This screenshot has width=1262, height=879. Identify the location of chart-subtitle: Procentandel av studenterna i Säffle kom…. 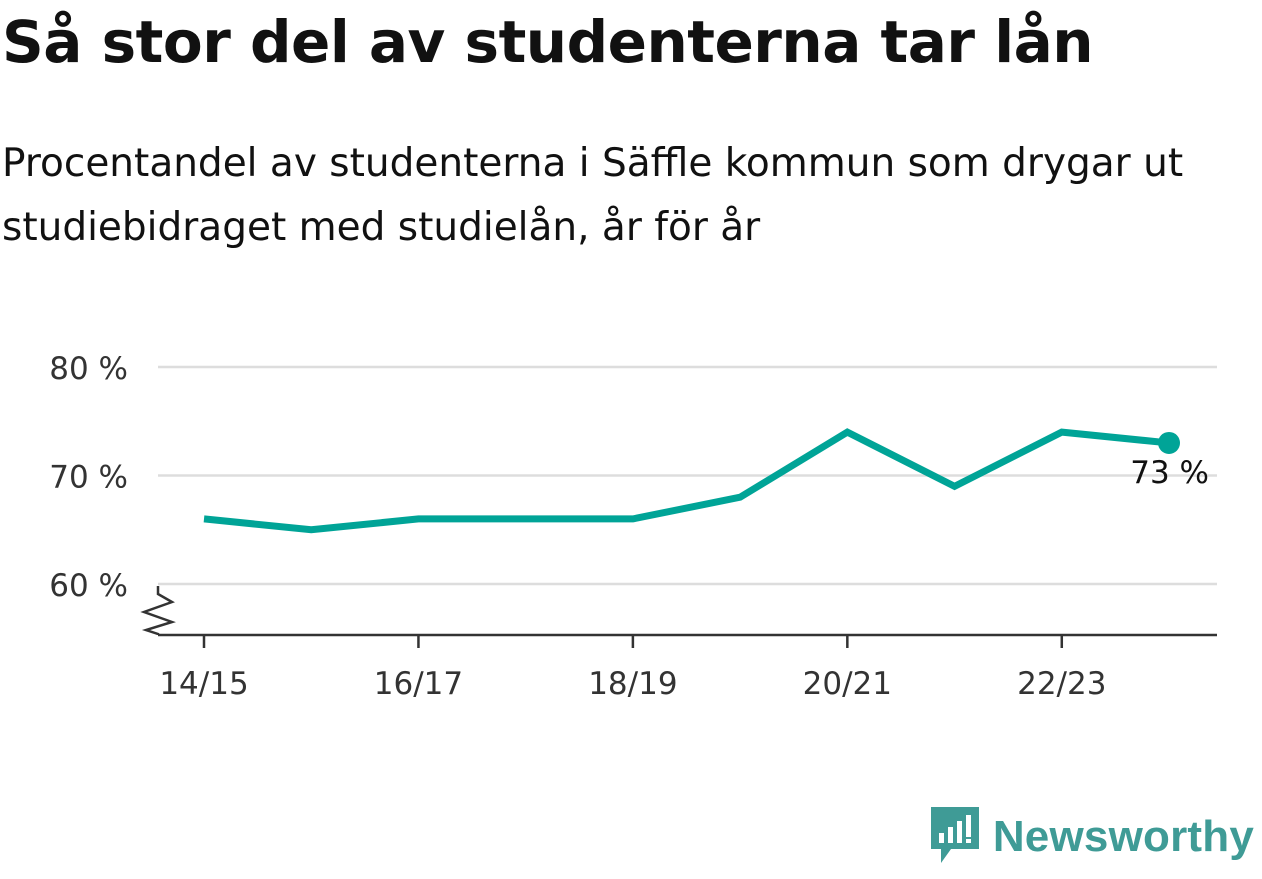
(593, 195).